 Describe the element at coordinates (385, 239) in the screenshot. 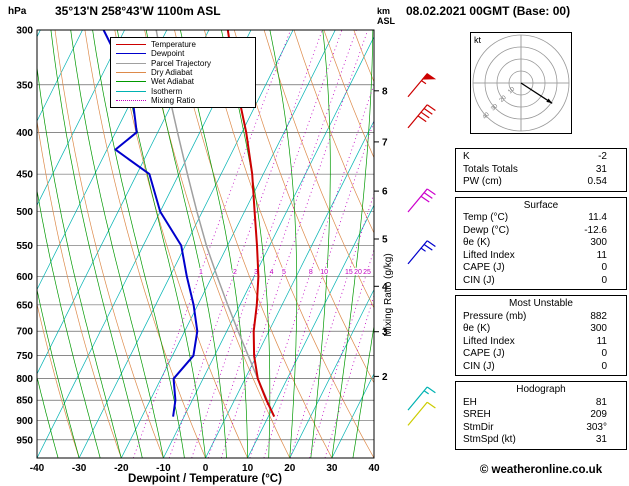

I see `km-tick-label: 5` at that location.